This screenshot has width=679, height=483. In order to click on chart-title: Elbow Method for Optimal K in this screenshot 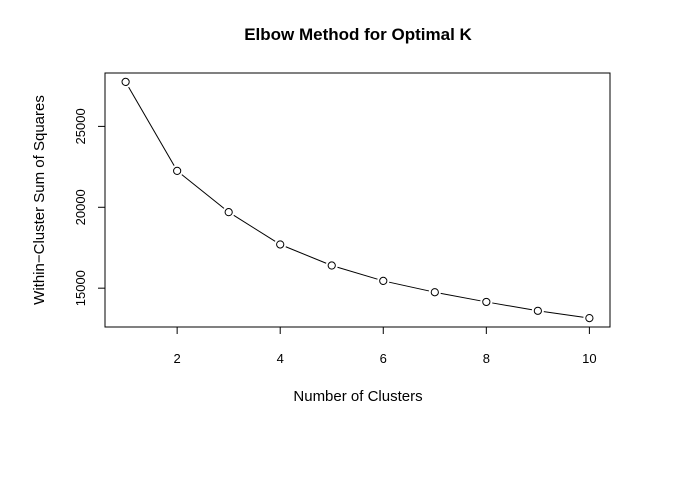, I will do `click(358, 34)`.